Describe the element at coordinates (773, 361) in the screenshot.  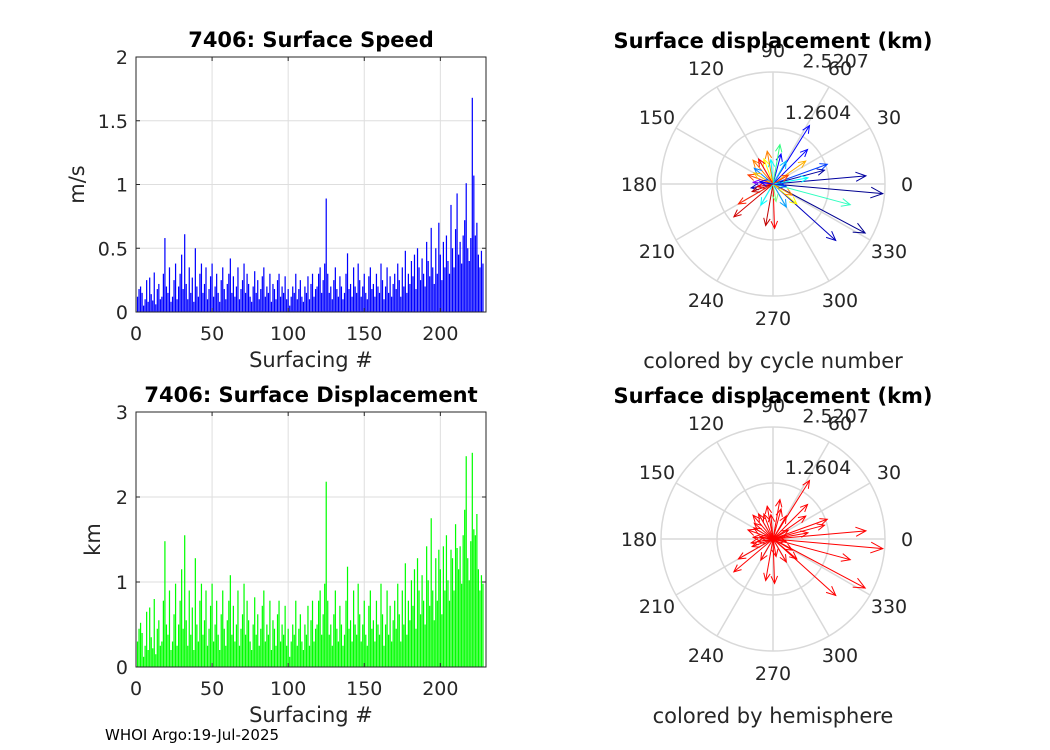
I see `chart-caption: colored by cycle number` at that location.